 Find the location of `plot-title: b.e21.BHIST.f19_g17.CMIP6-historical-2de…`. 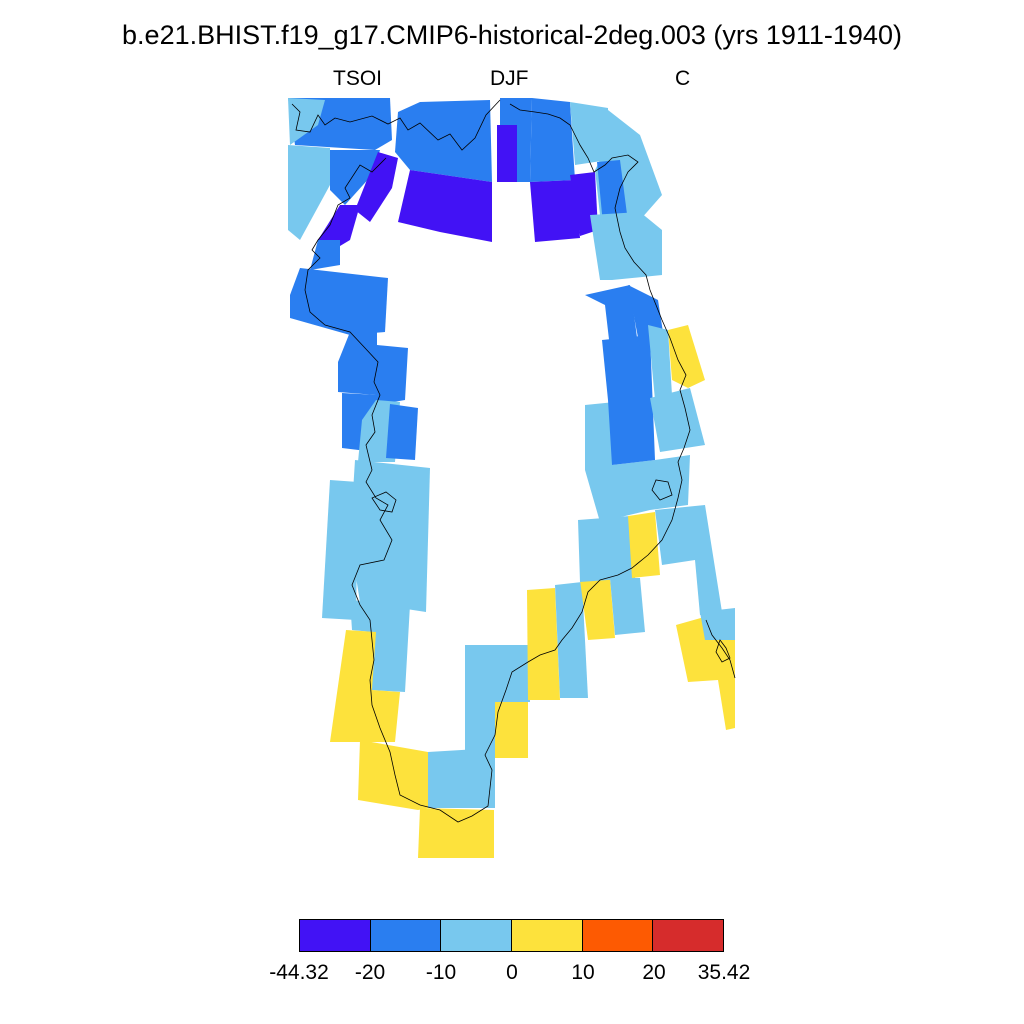

plot-title: b.e21.BHIST.f19_g17.CMIP6-historical-2de… is located at coordinates (512, 35).